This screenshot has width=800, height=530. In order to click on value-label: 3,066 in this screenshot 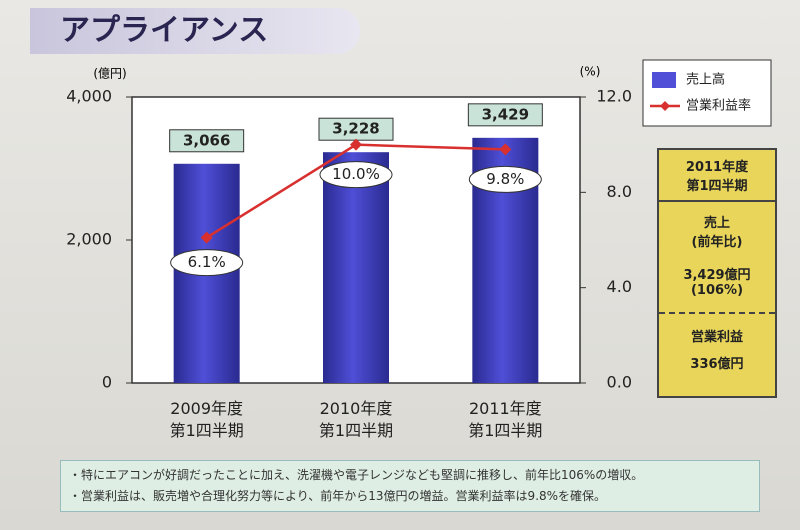, I will do `click(206, 140)`.